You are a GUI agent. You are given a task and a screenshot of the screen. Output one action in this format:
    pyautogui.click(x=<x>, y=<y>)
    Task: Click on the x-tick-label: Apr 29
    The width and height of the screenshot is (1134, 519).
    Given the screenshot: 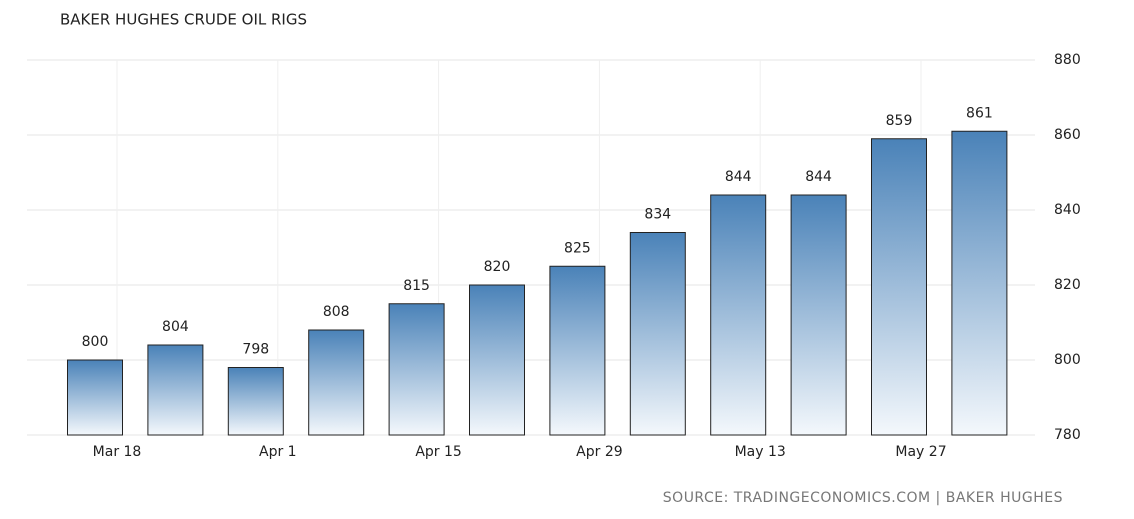 What is the action you would take?
    pyautogui.click(x=599, y=452)
    